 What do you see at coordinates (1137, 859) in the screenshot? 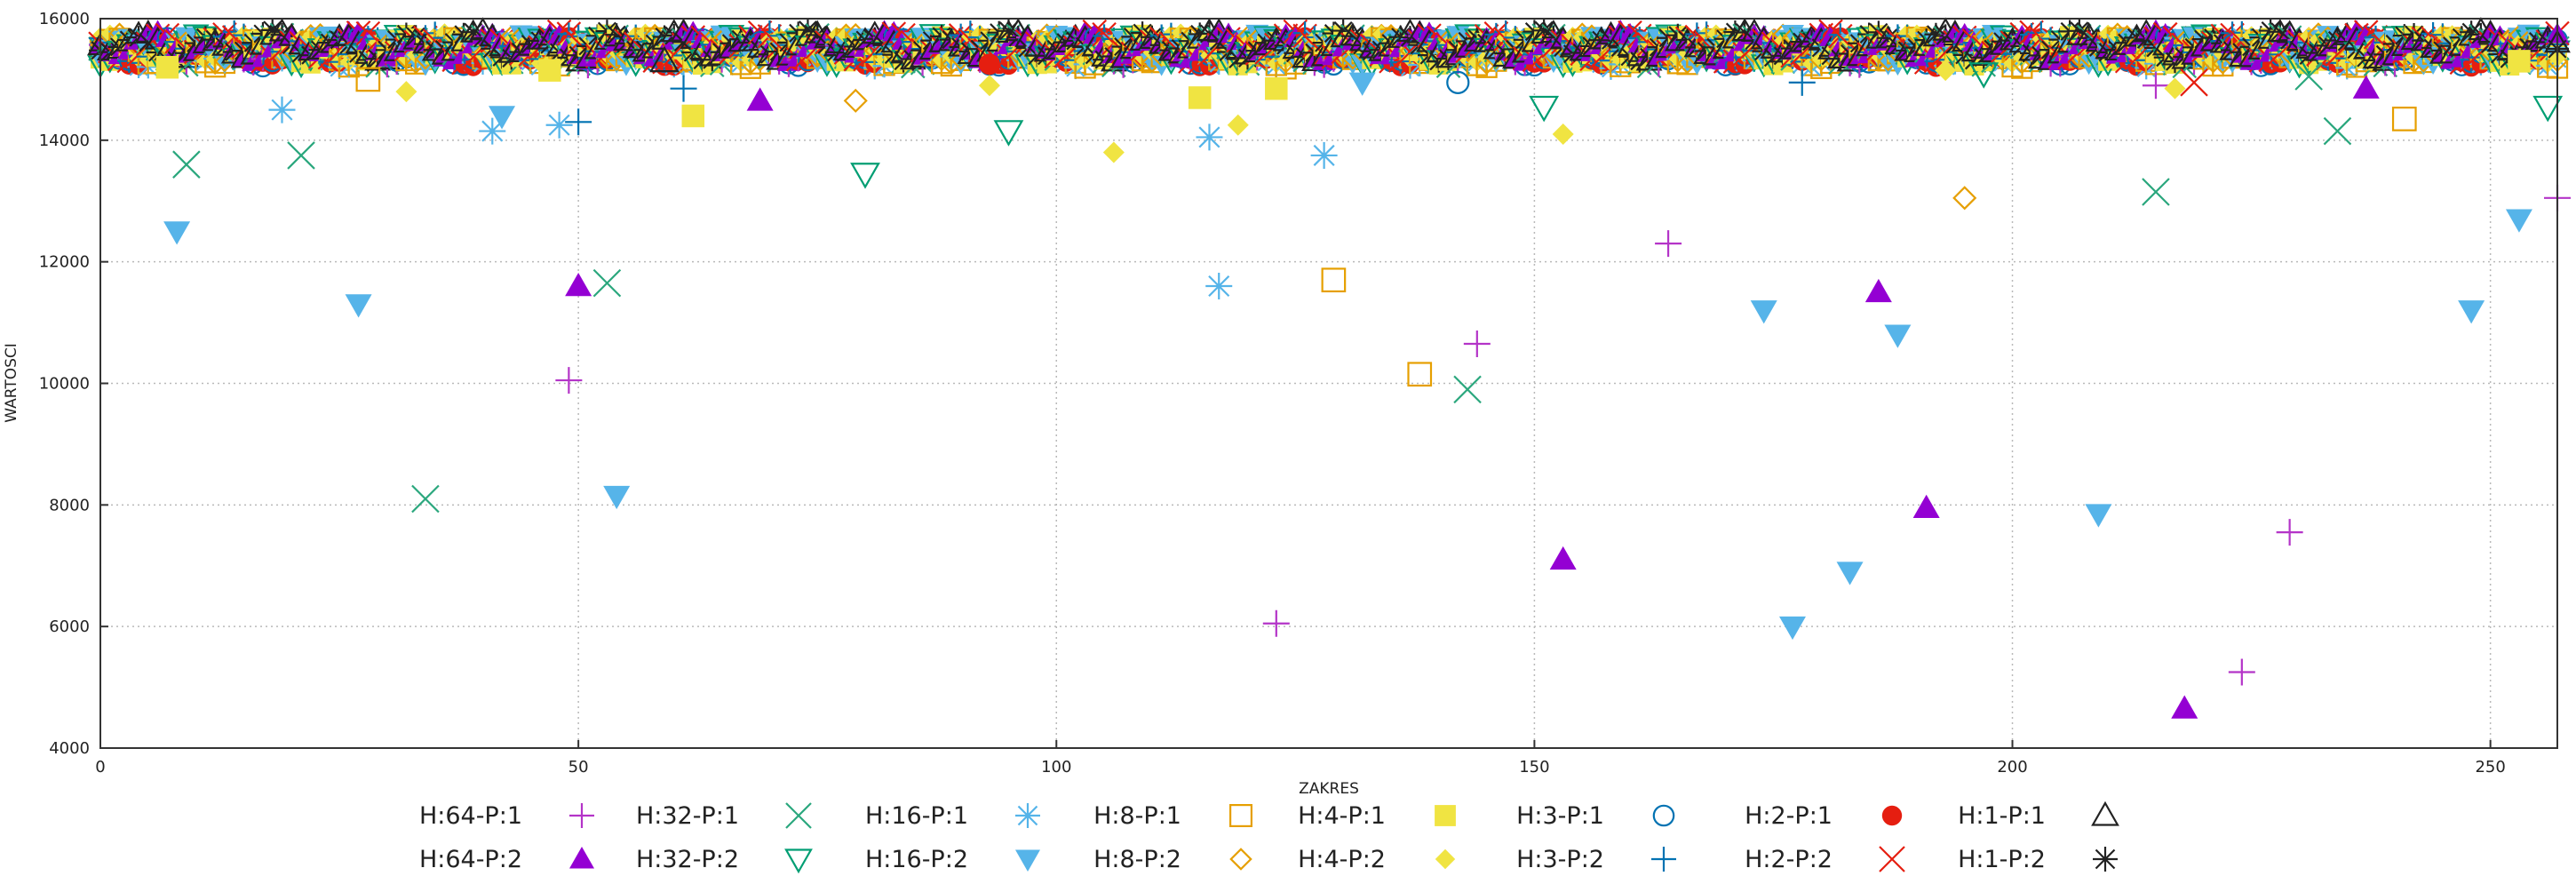
I see `legend-label: H:8-P:2` at bounding box center [1137, 859].